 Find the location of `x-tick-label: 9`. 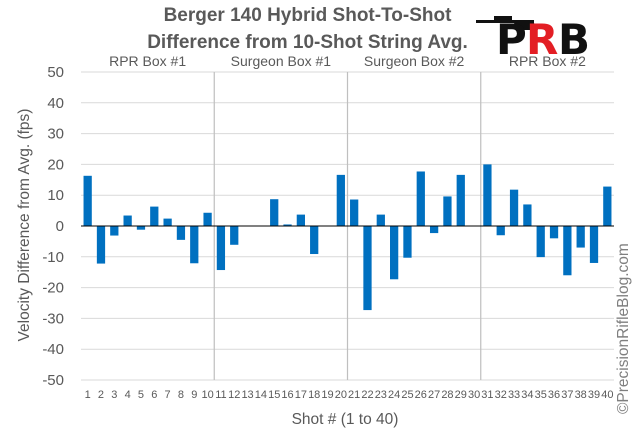

x-tick-label: 9 is located at coordinates (194, 395).